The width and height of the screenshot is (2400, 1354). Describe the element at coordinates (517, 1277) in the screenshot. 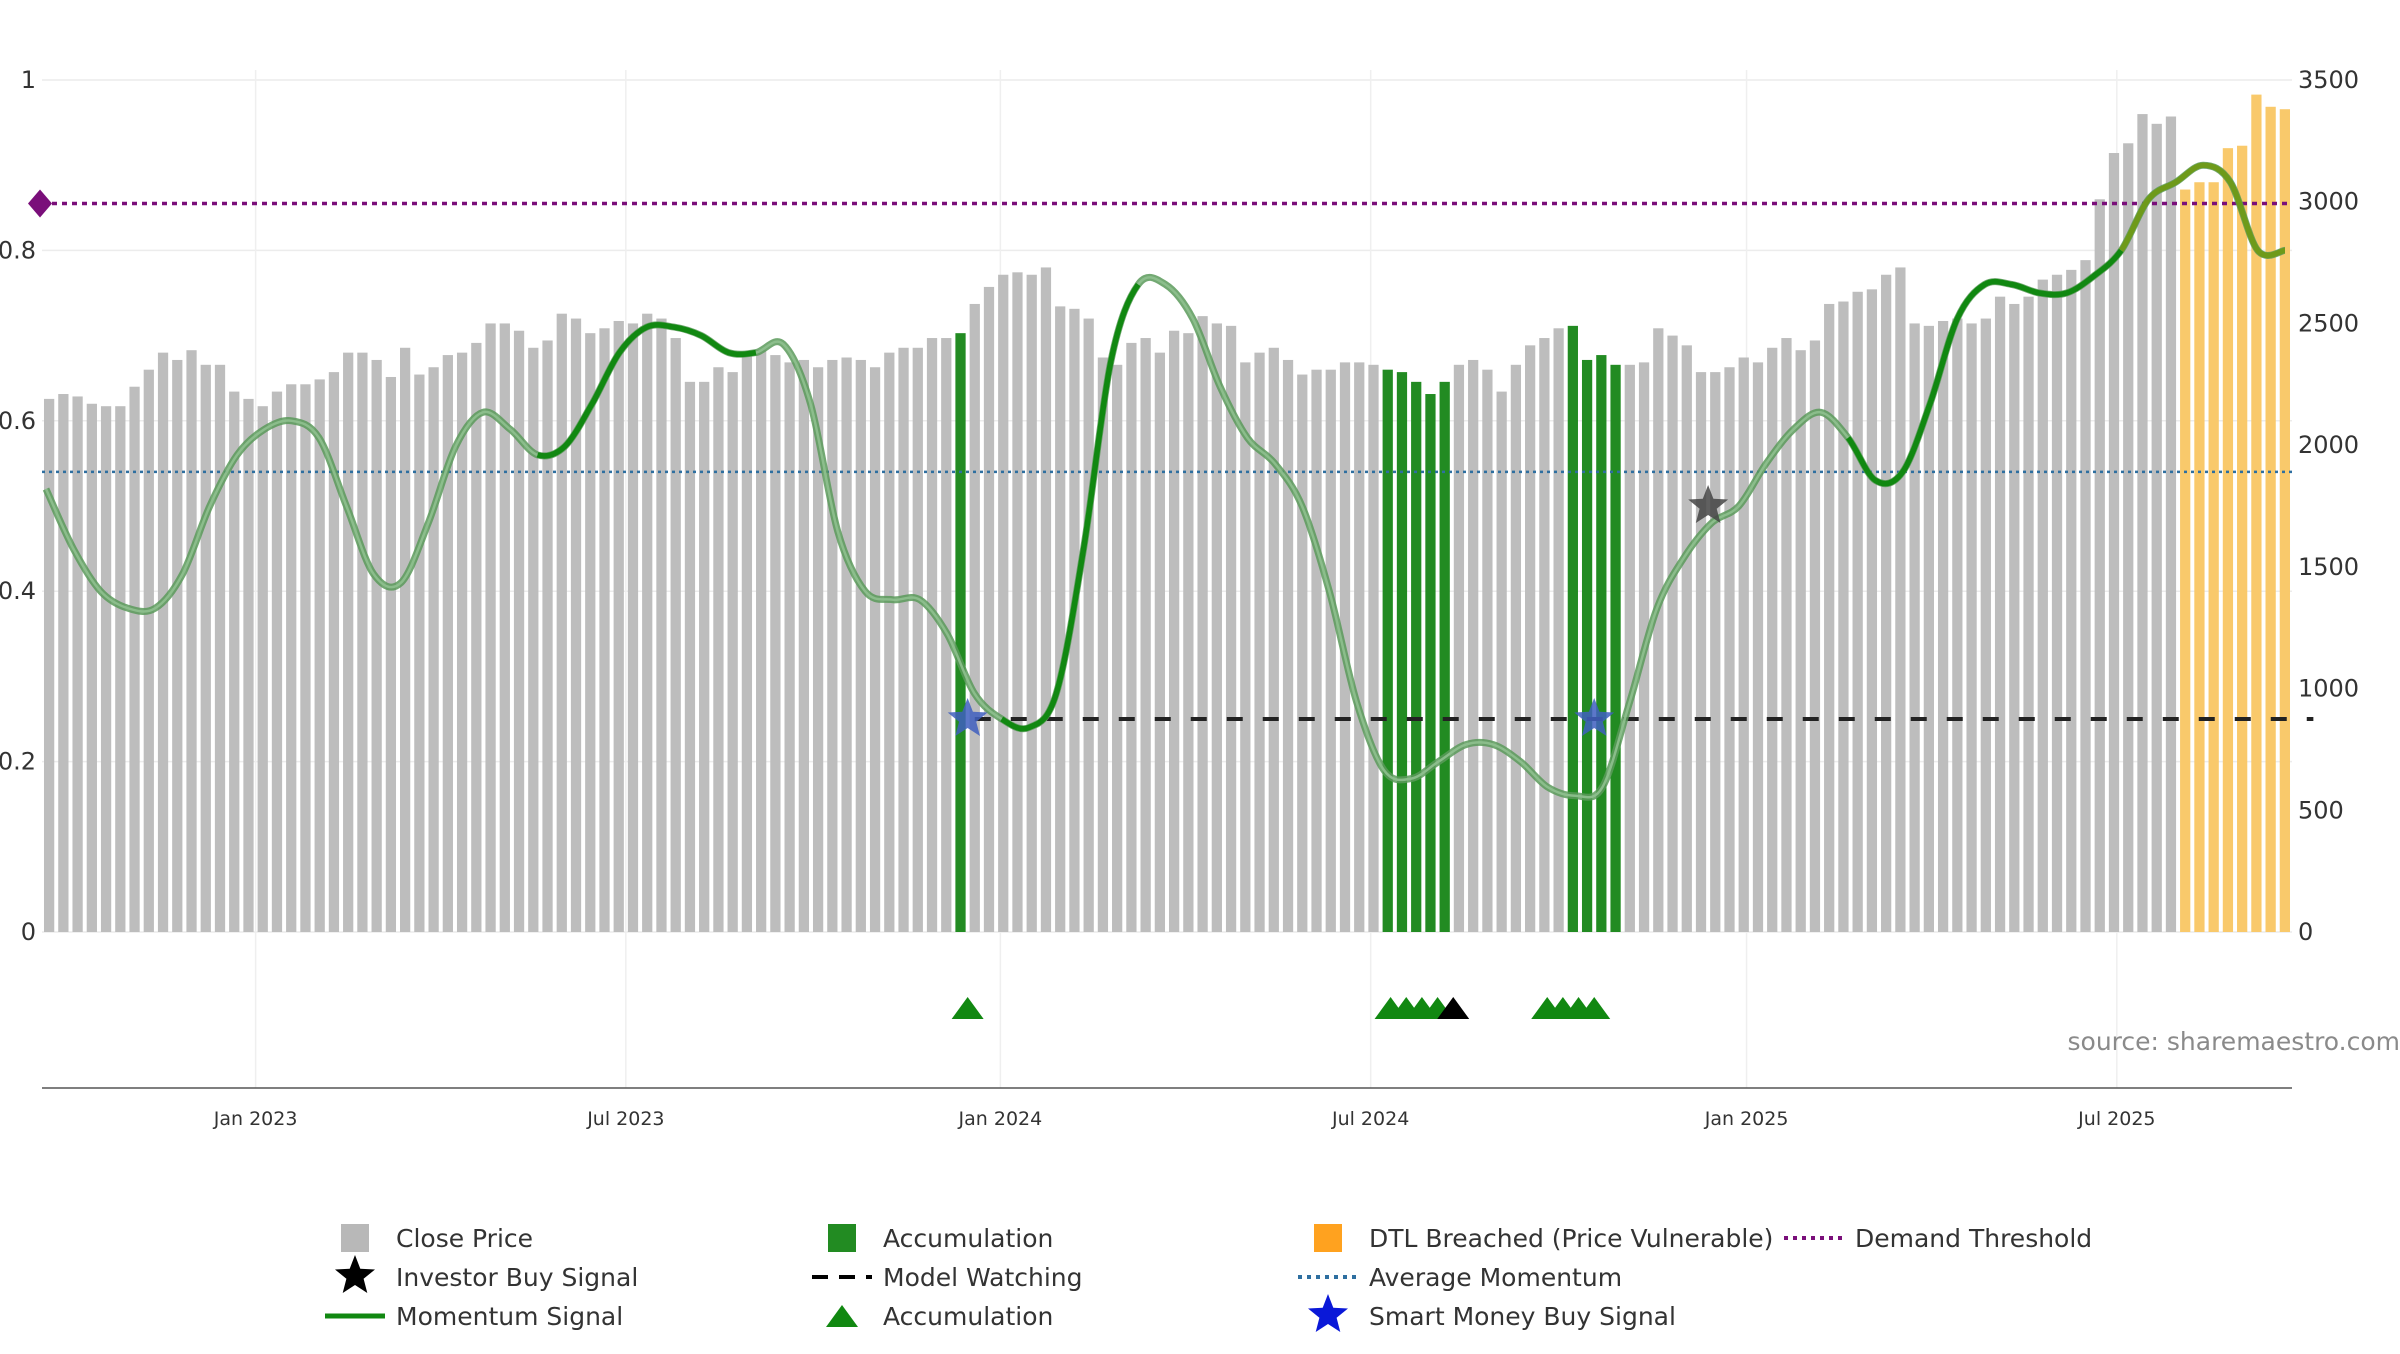

I see `legend-label: Investor Buy Signal` at that location.